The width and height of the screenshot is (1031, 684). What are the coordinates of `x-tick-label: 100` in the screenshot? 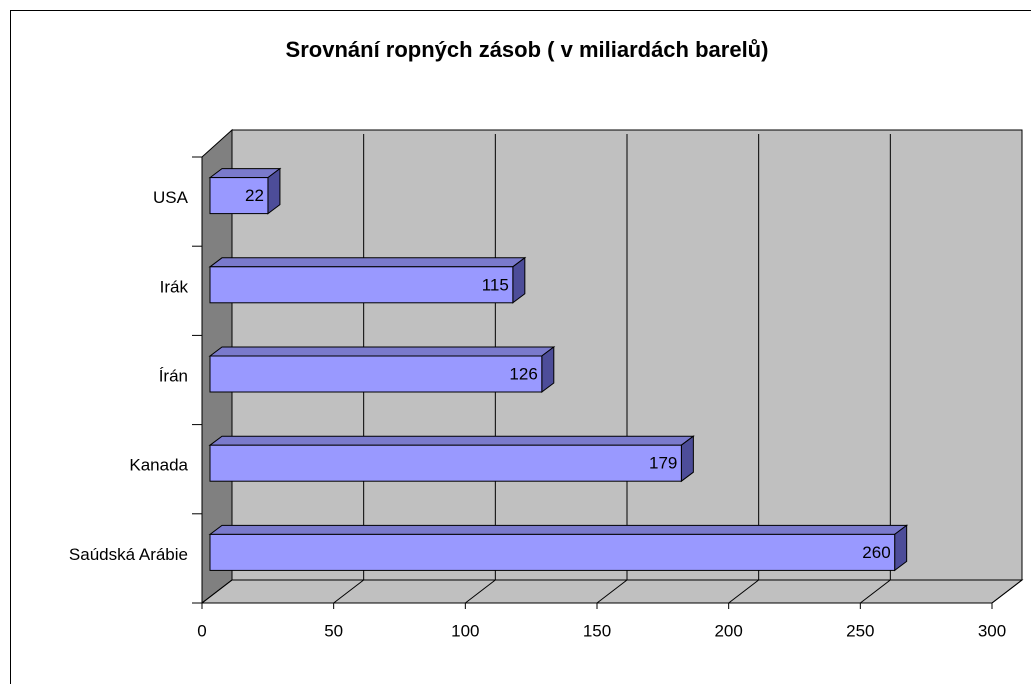 It's located at (465, 630).